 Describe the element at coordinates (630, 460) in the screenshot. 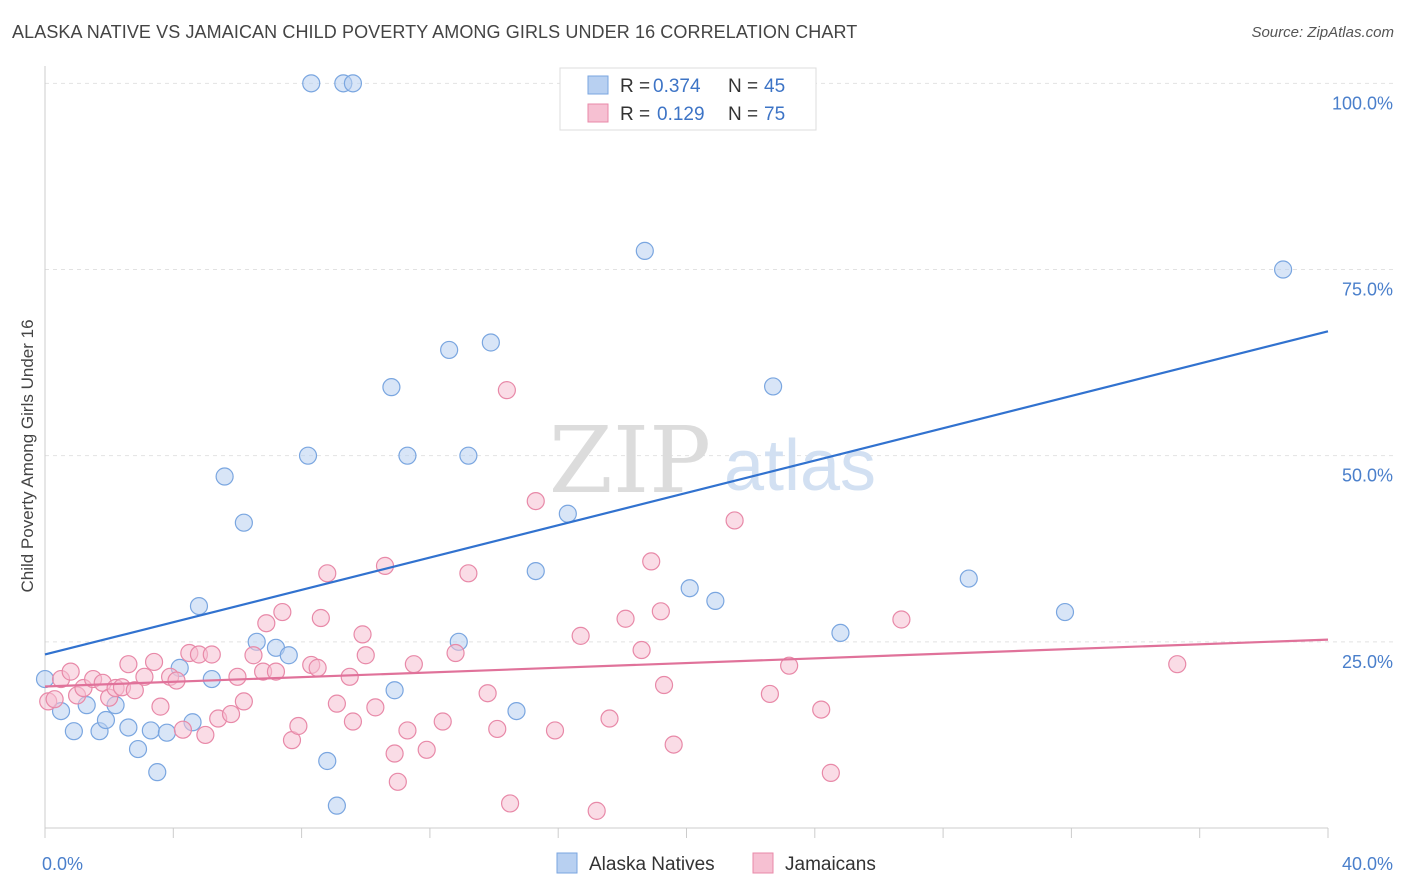

I see `watermark-zip: ZIP` at that location.